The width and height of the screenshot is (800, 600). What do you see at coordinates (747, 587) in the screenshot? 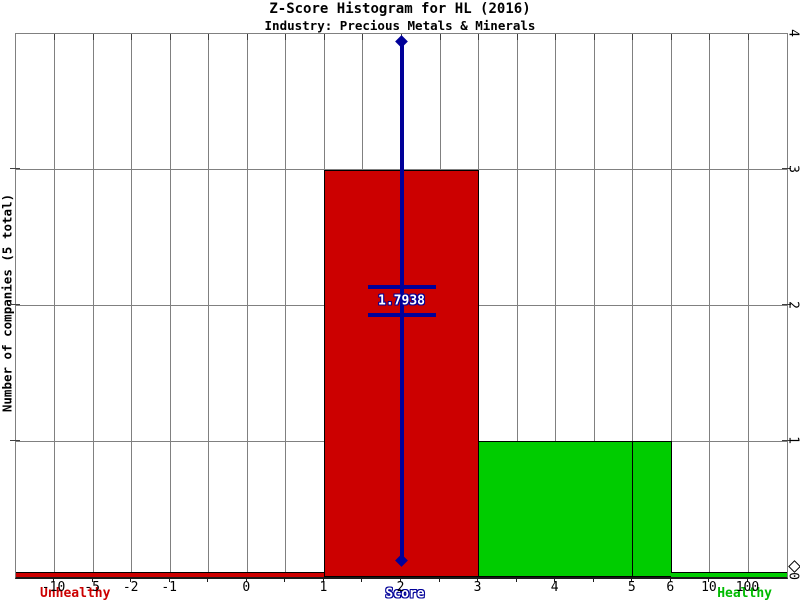
I see `x-tick-label: 100` at bounding box center [747, 587].